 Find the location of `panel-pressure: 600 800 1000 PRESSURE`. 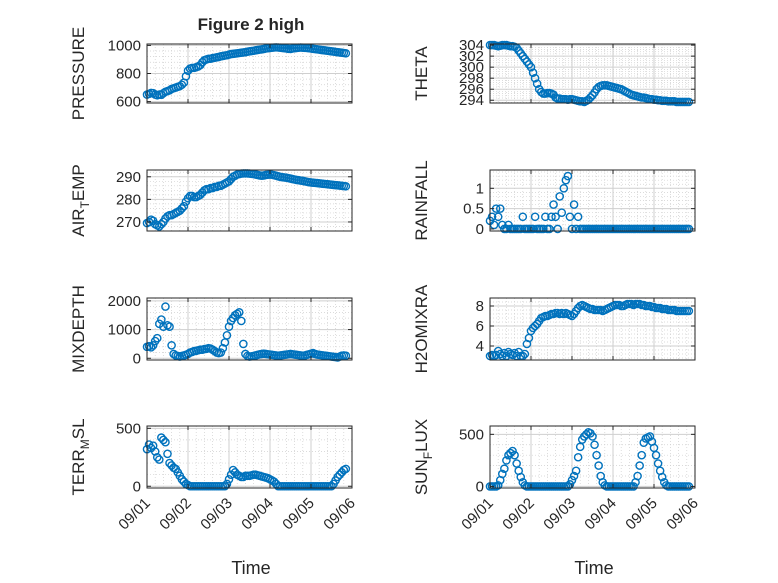

panel-pressure: 600 800 1000 PRESSURE is located at coordinates (211, 74).